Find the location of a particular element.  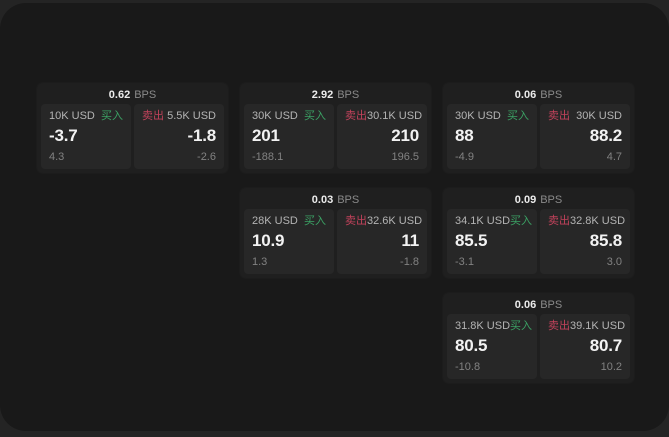

bps-value: 0.62 is located at coordinates (119, 94).